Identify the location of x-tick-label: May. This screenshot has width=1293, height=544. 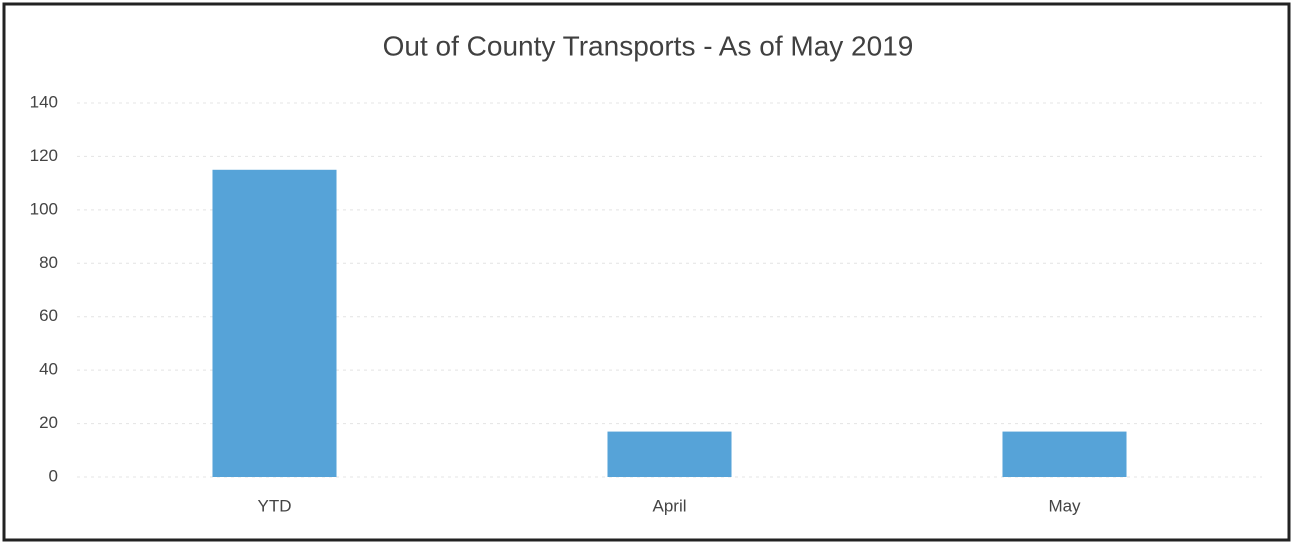
(1064, 505).